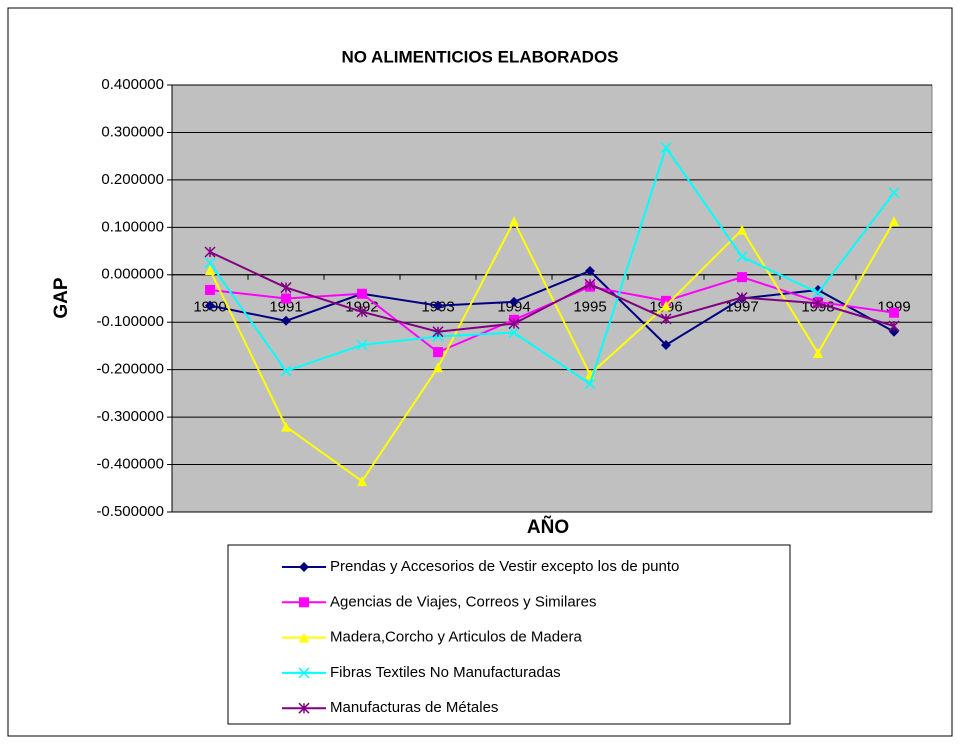  Describe the element at coordinates (130, 369) in the screenshot. I see `y-tick-label: -0.200000` at that location.